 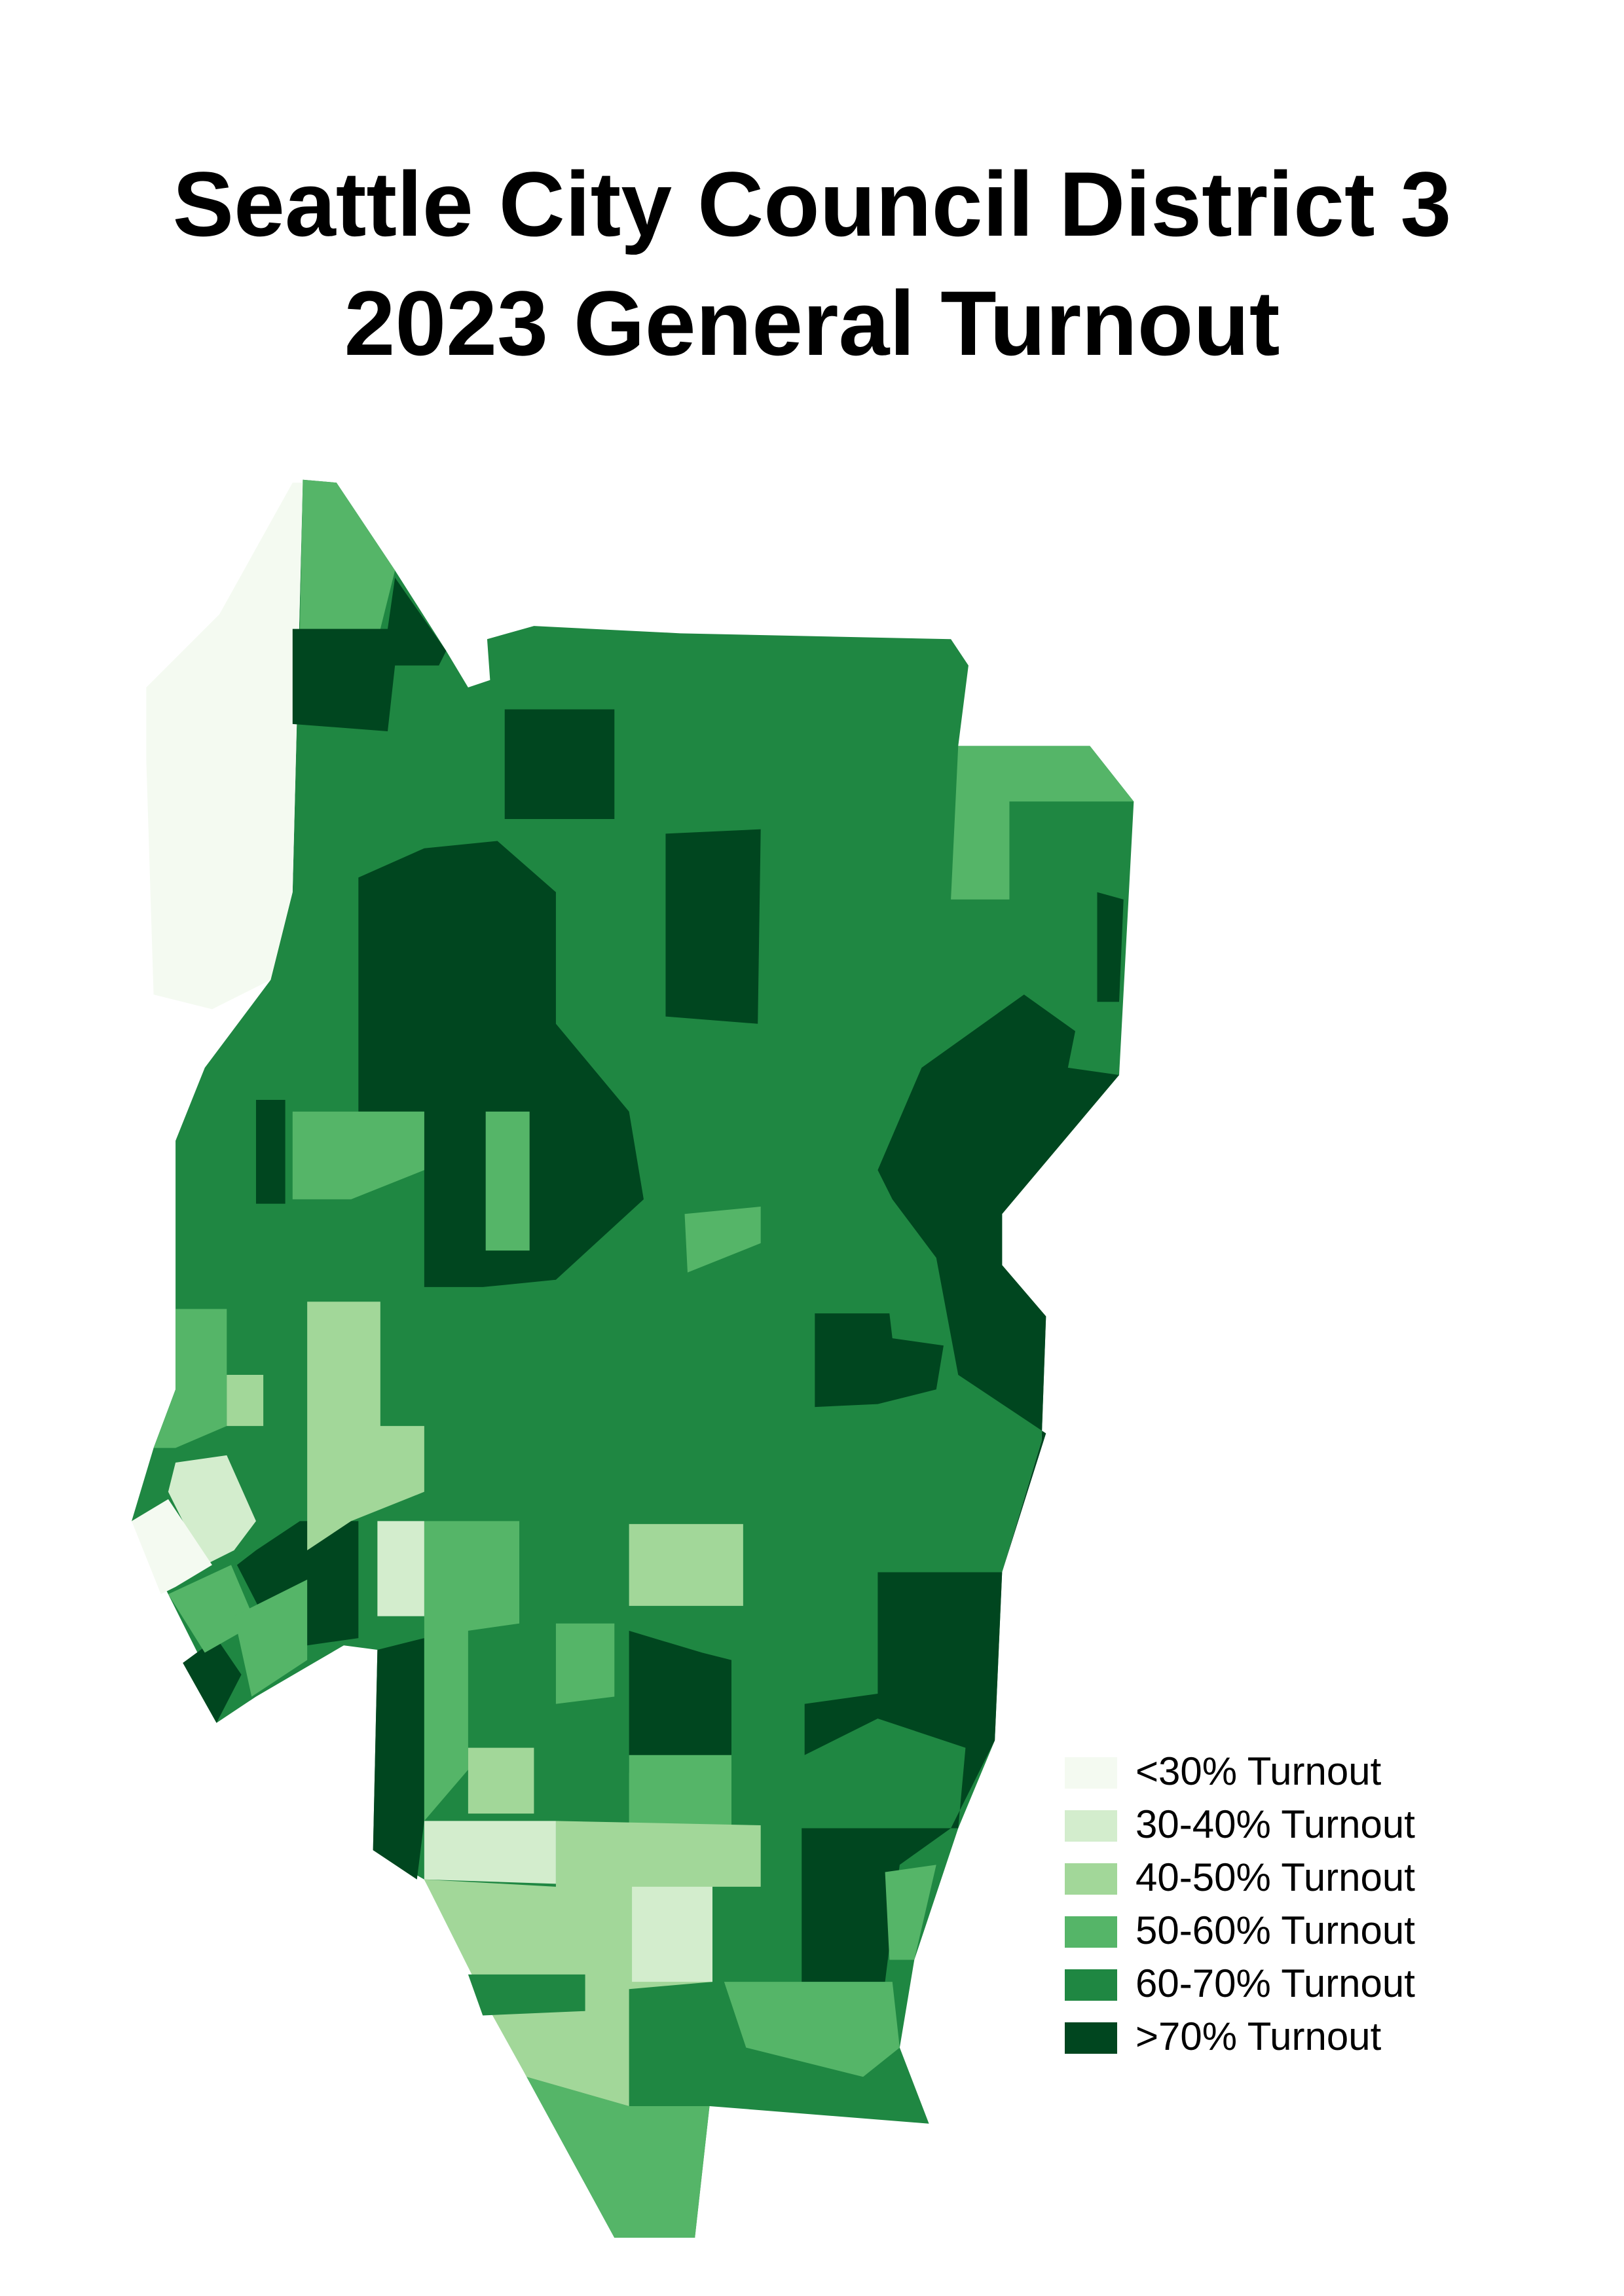 What do you see at coordinates (1275, 1877) in the screenshot?
I see `legend-label: 40-50% Turnout` at bounding box center [1275, 1877].